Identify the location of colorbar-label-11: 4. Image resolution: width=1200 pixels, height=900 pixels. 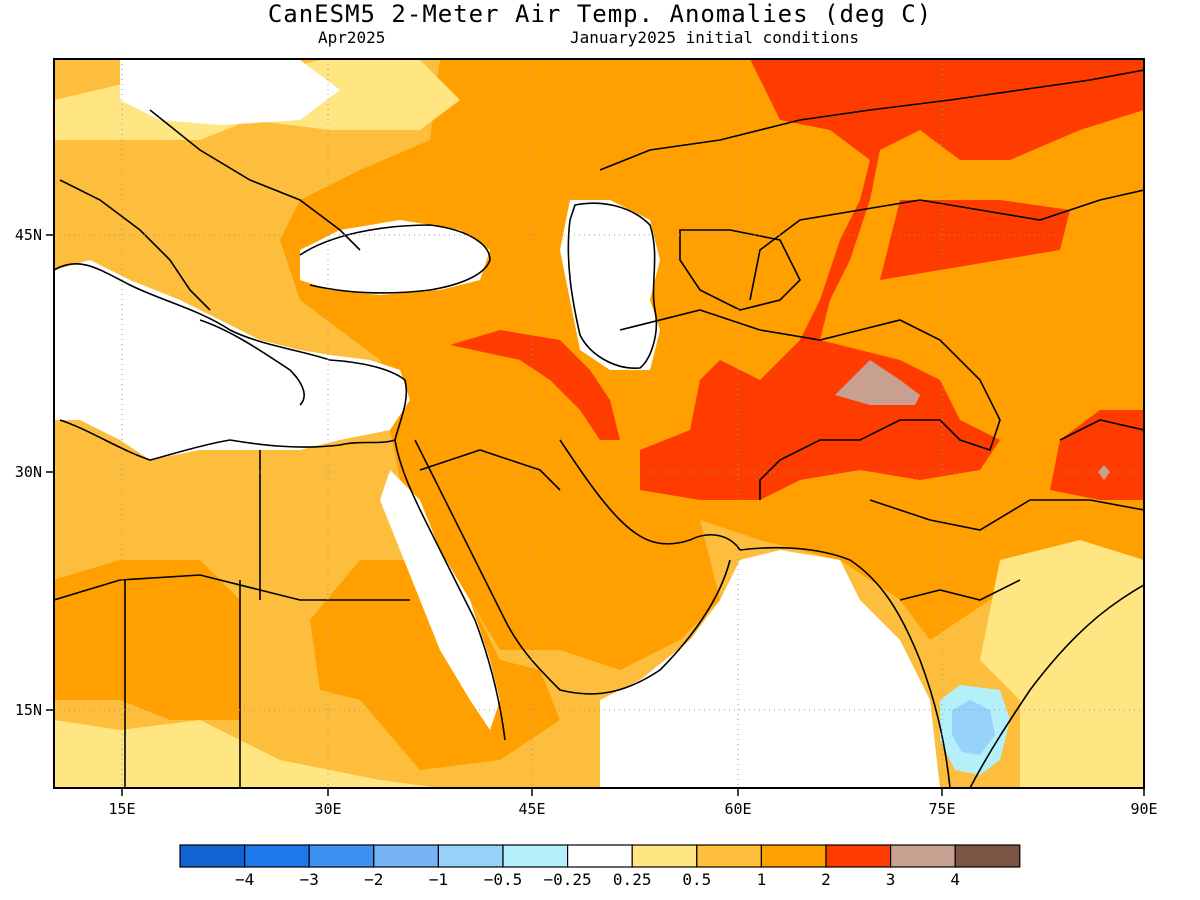
(955, 879).